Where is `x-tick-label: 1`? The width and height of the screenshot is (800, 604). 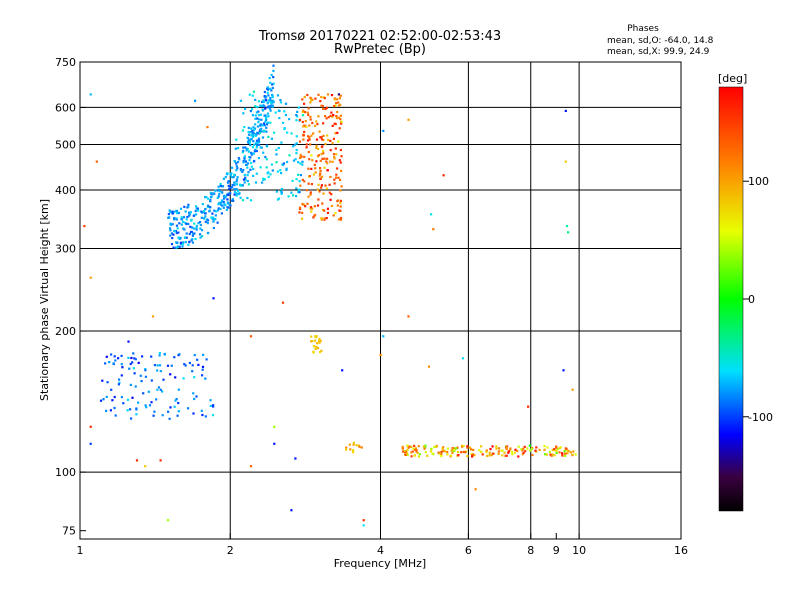 x-tick-label: 1 is located at coordinates (80, 550).